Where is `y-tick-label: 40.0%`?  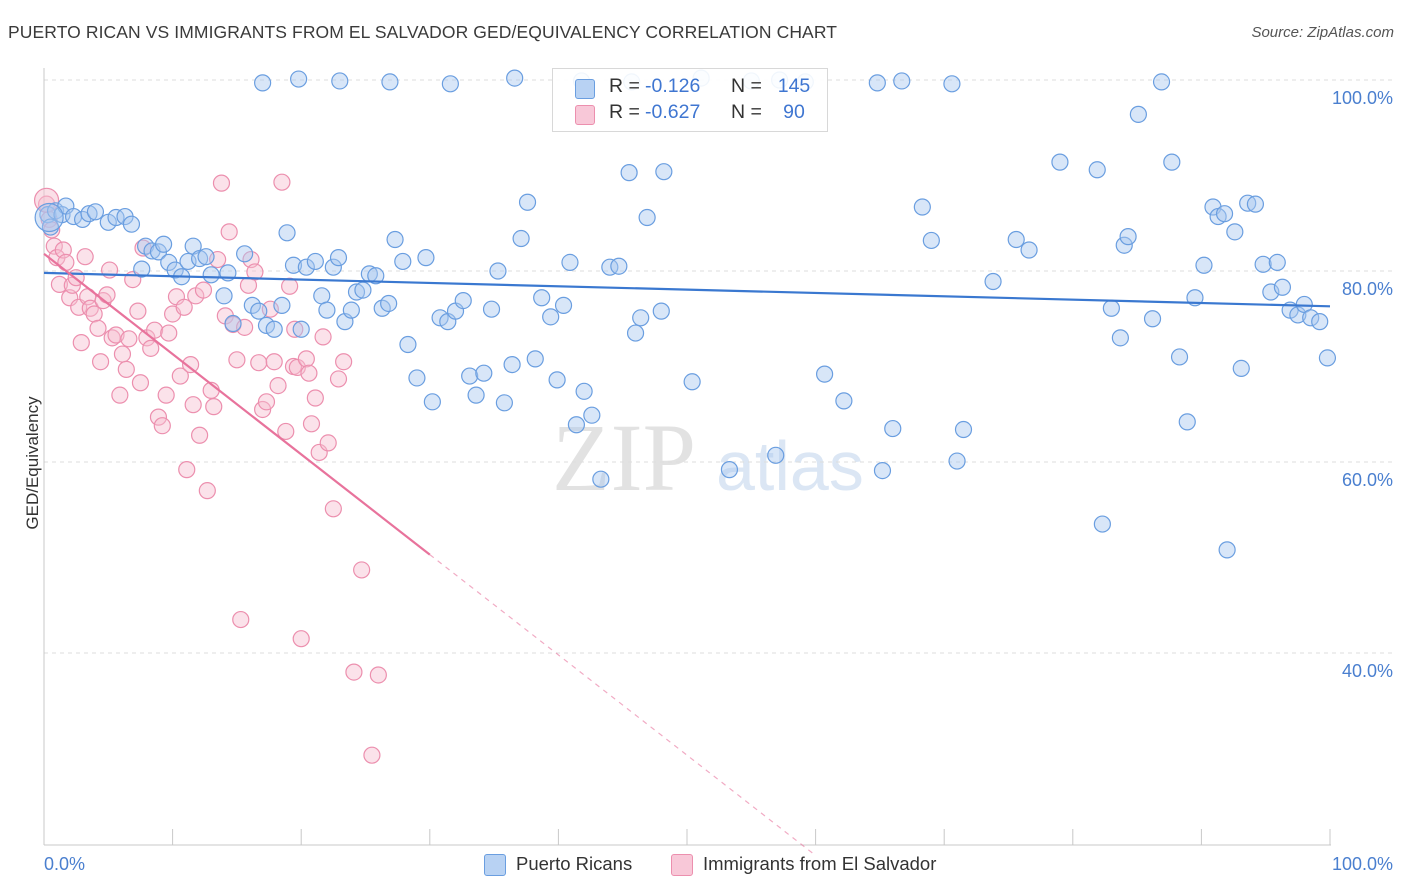 y-tick-label: 40.0% is located at coordinates (1367, 671).